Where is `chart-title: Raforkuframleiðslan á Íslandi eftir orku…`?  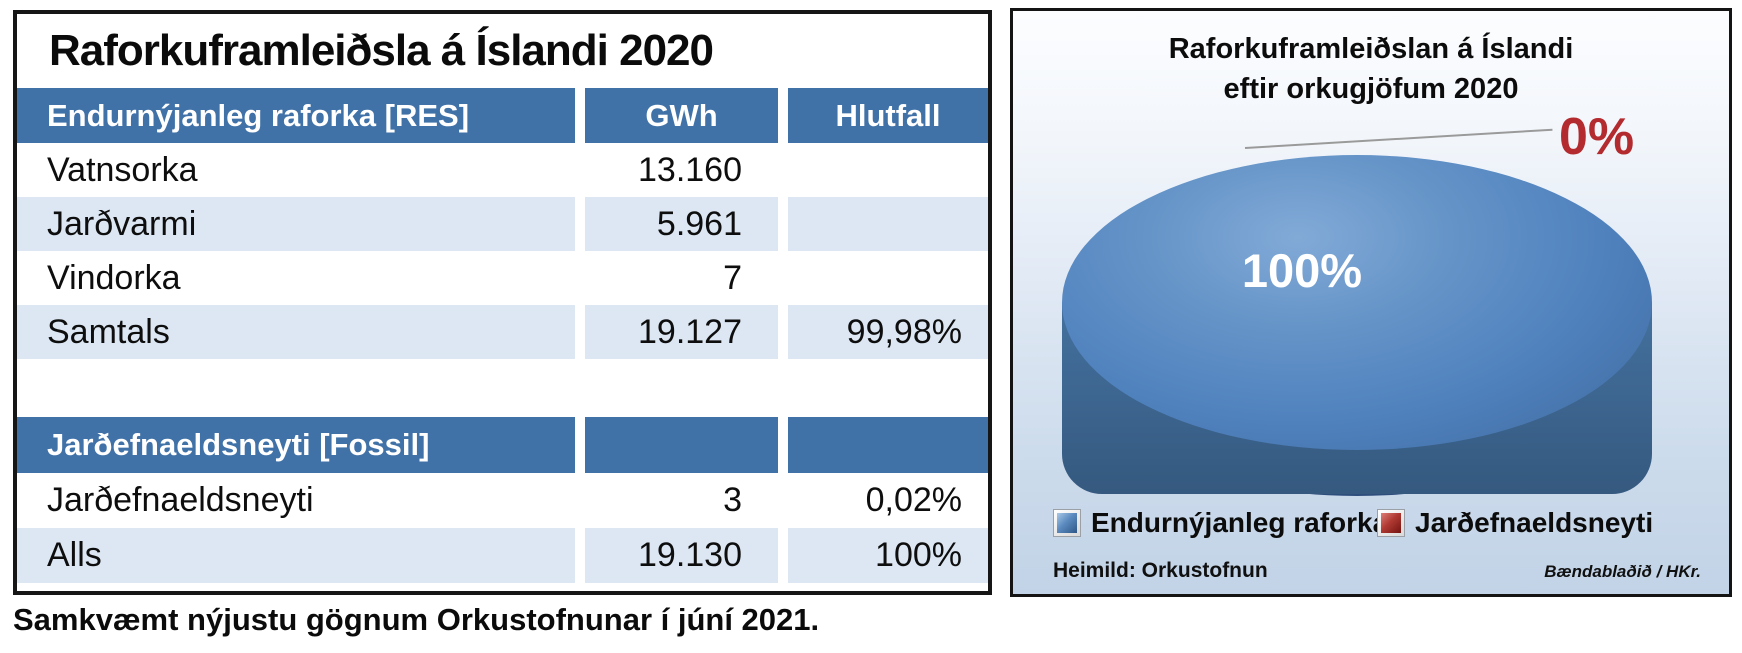 chart-title: Raforkuframleiðslan á Íslandi eftir orku… is located at coordinates (1371, 69).